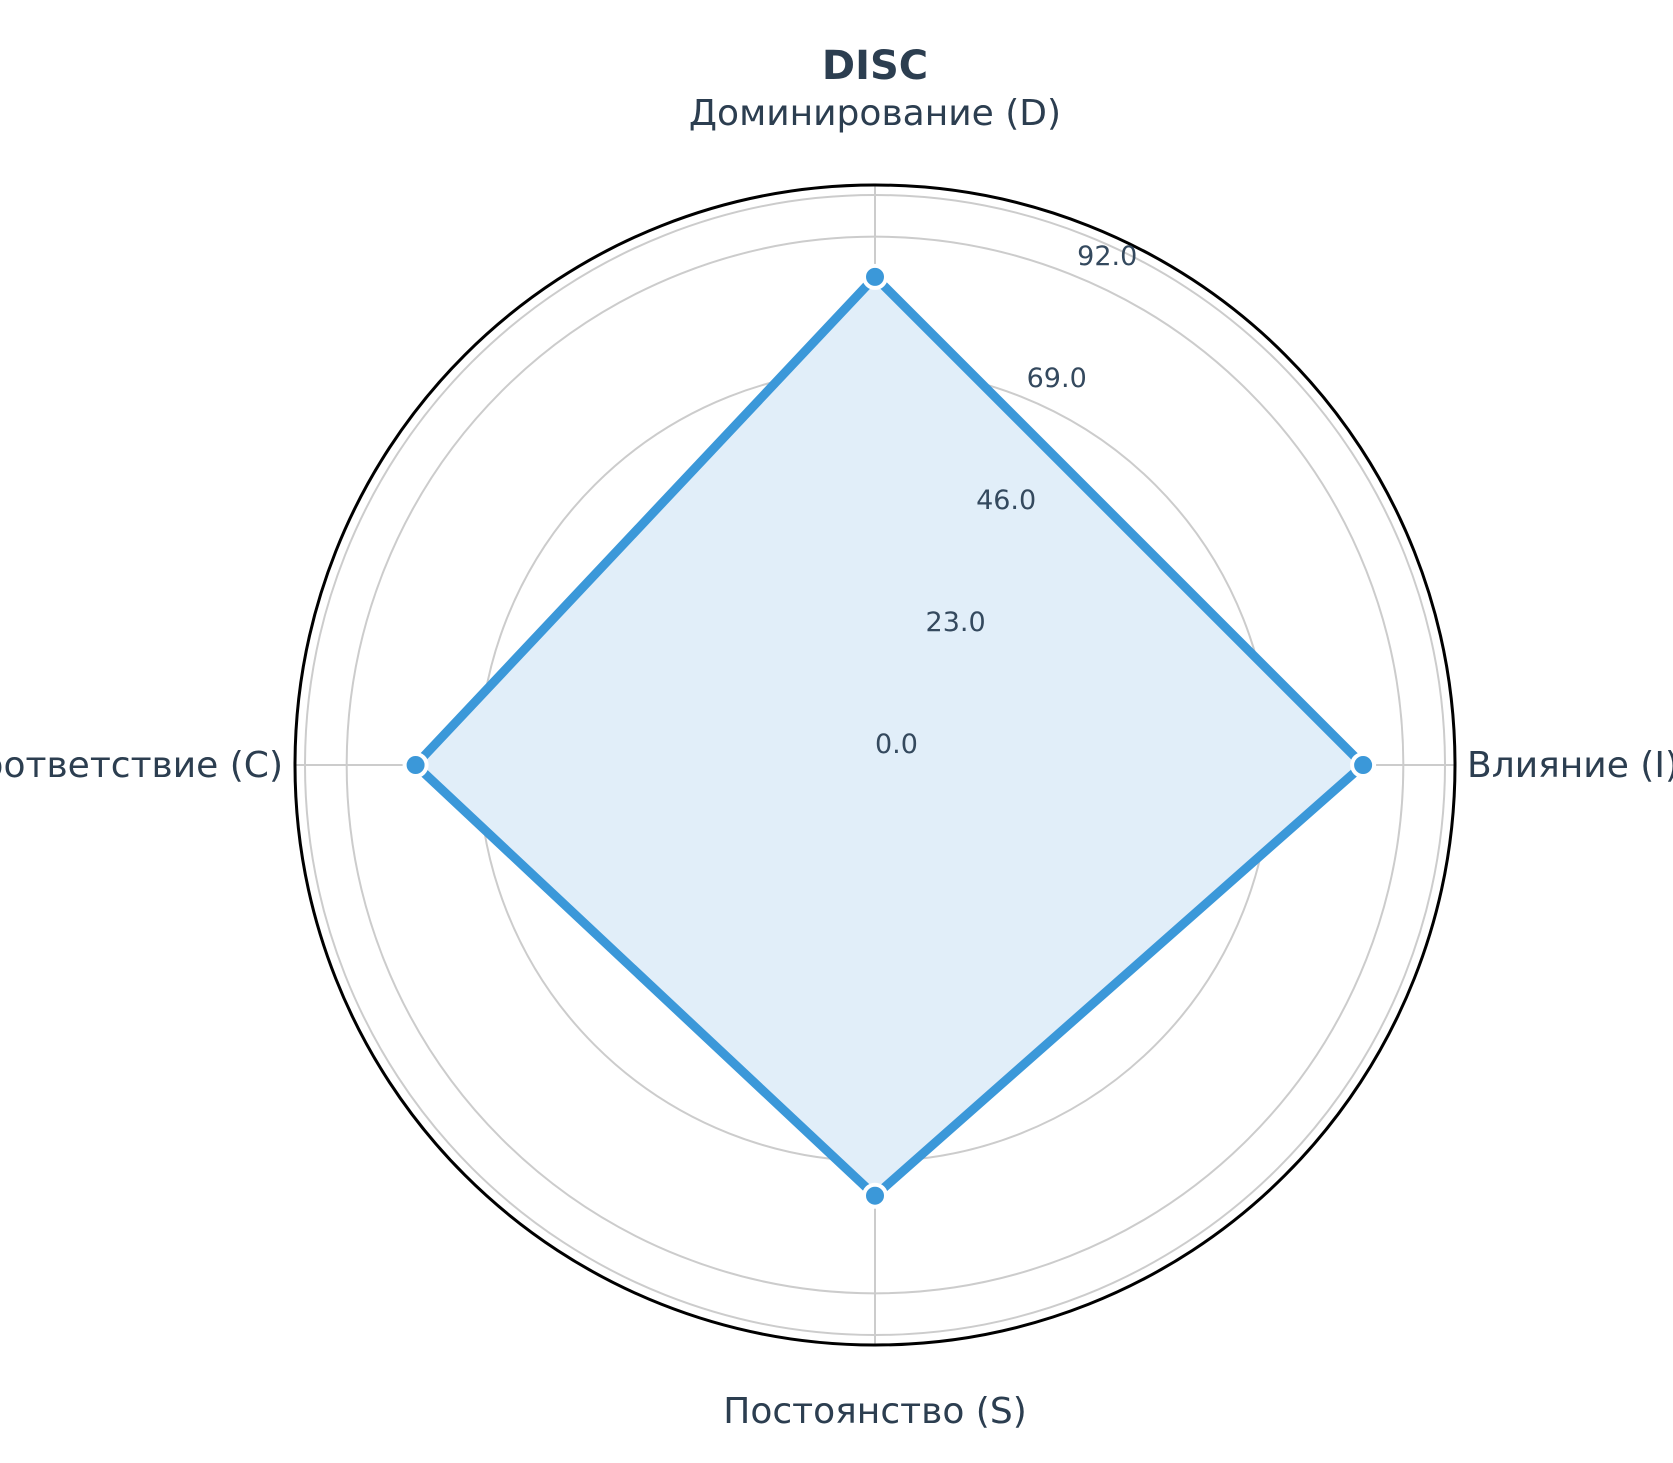 This screenshot has width=1673, height=1463. What do you see at coordinates (896, 744) in the screenshot?
I see `radial-tick-label: 0.0` at bounding box center [896, 744].